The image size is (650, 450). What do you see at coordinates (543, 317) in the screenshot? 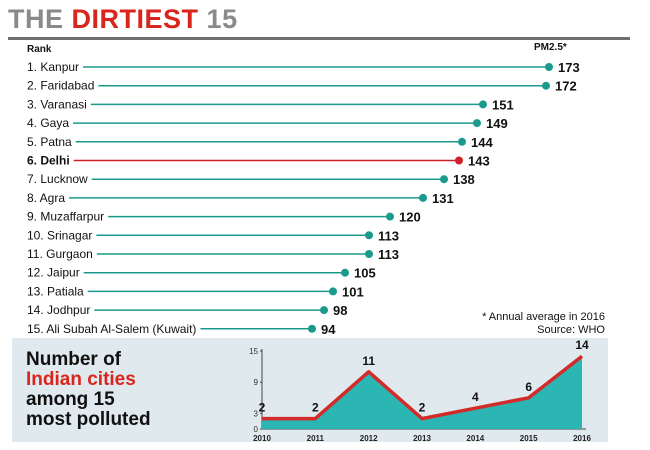
I see `footnote: * Annual average in 2016` at bounding box center [543, 317].